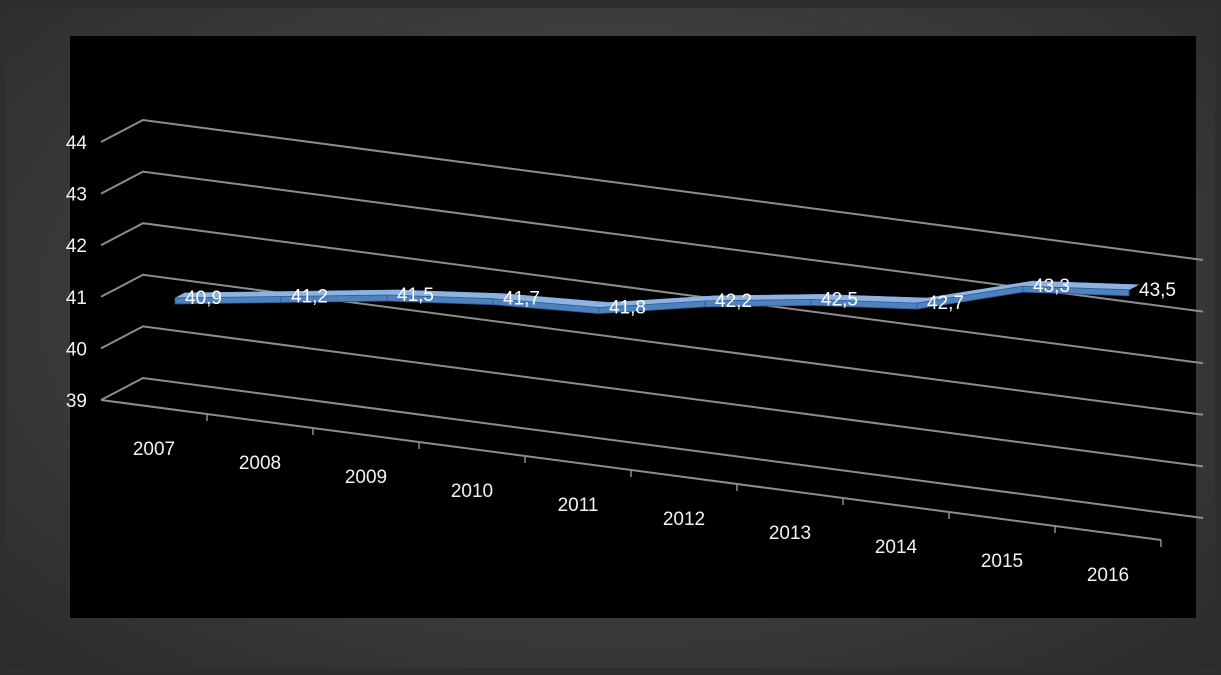 The image size is (1221, 675). Describe the element at coordinates (627, 308) in the screenshot. I see `data-label-2011: 41,8` at that location.